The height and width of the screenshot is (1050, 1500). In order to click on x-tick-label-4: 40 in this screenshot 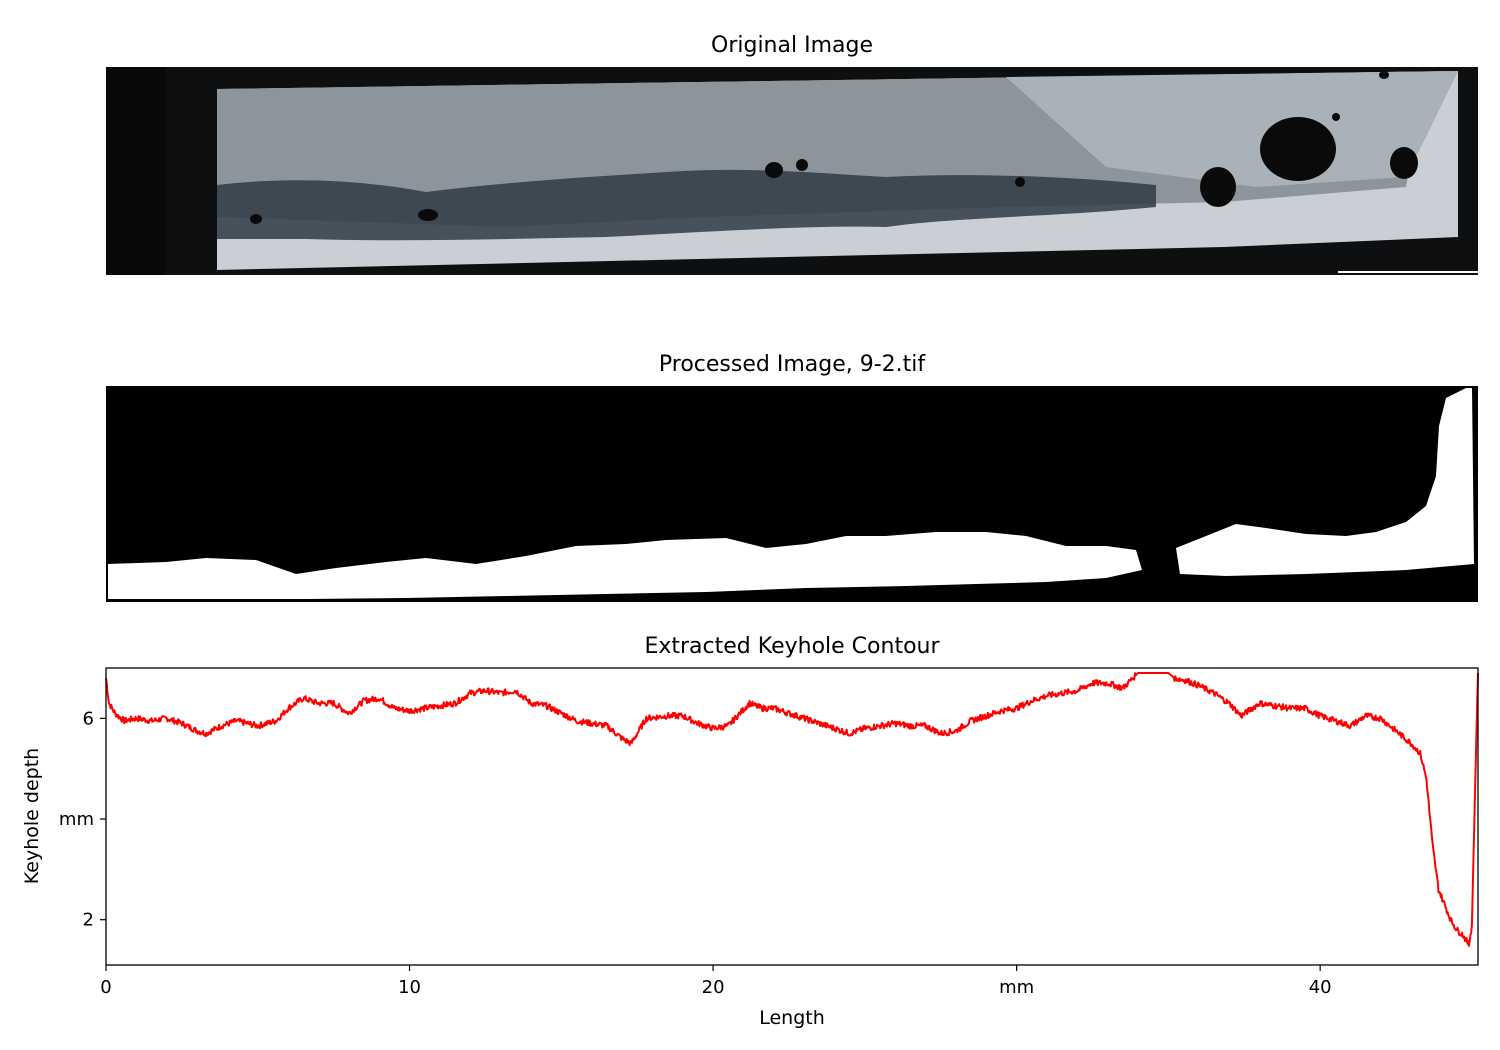, I will do `click(1320, 987)`.